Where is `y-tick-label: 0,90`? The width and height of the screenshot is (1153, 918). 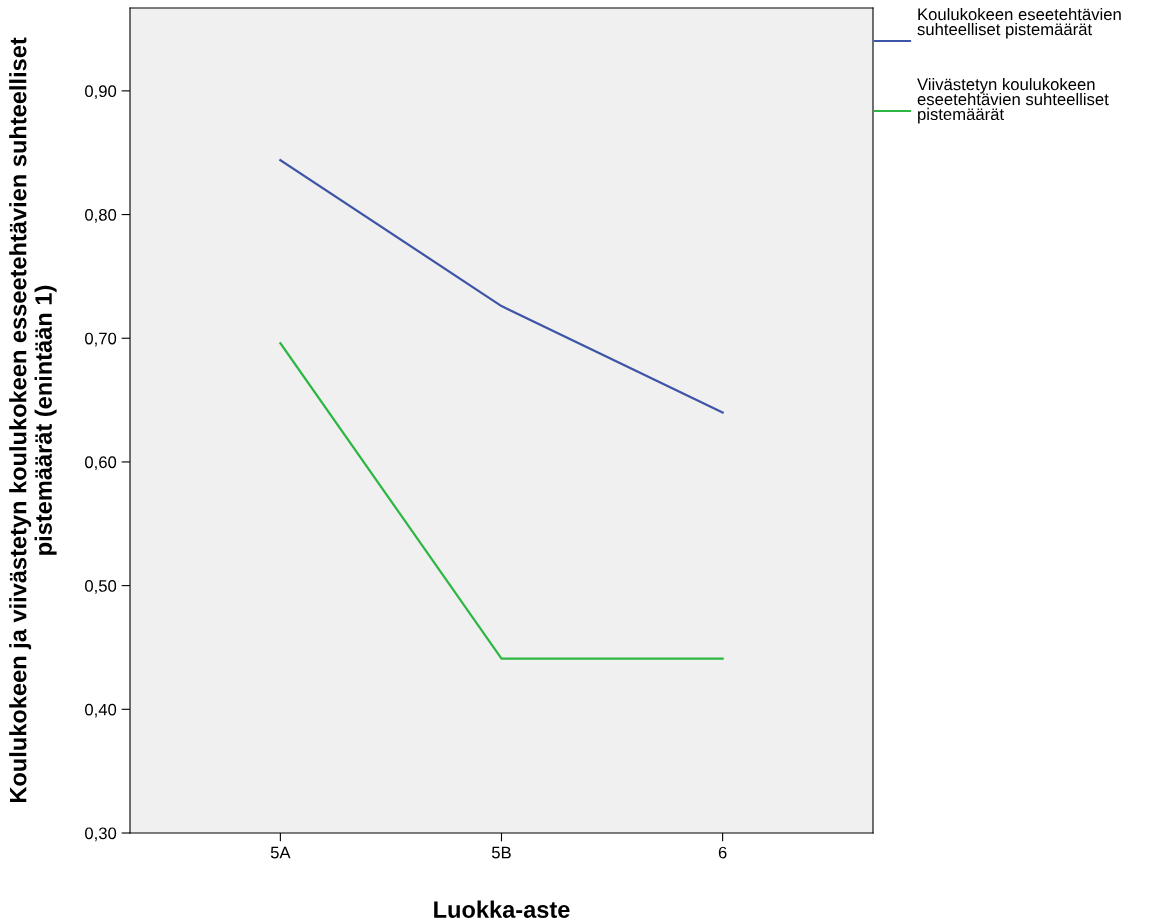
y-tick-label: 0,90 is located at coordinates (101, 92).